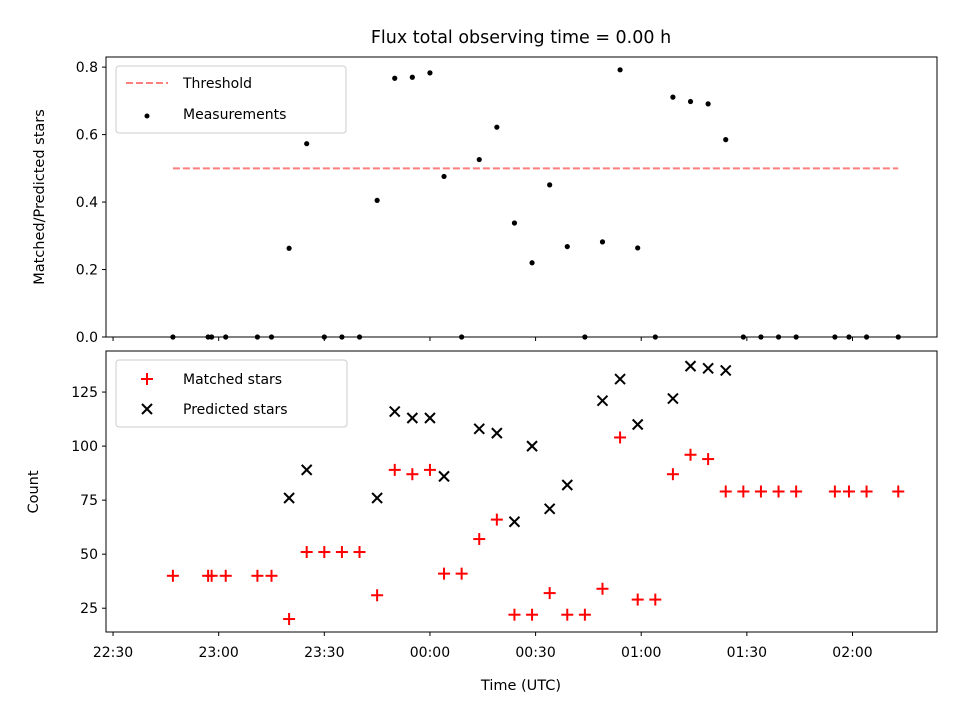  I want to click on bottom-y-tick-label: 125, so click(84, 393).